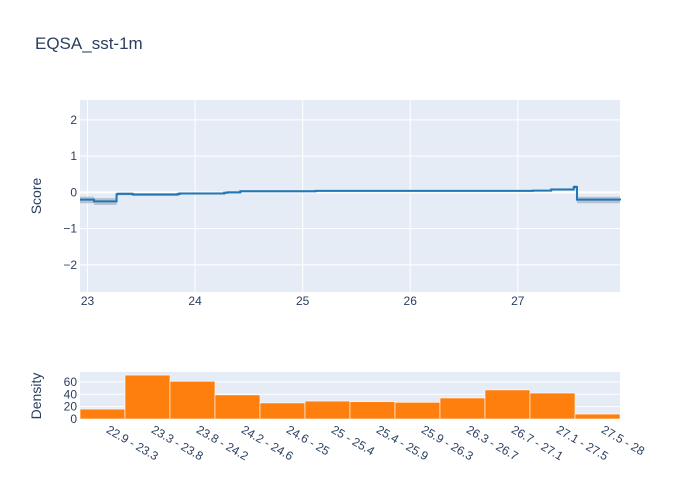 The height and width of the screenshot is (500, 700). I want to click on y-tick-label: 40, so click(71, 394).